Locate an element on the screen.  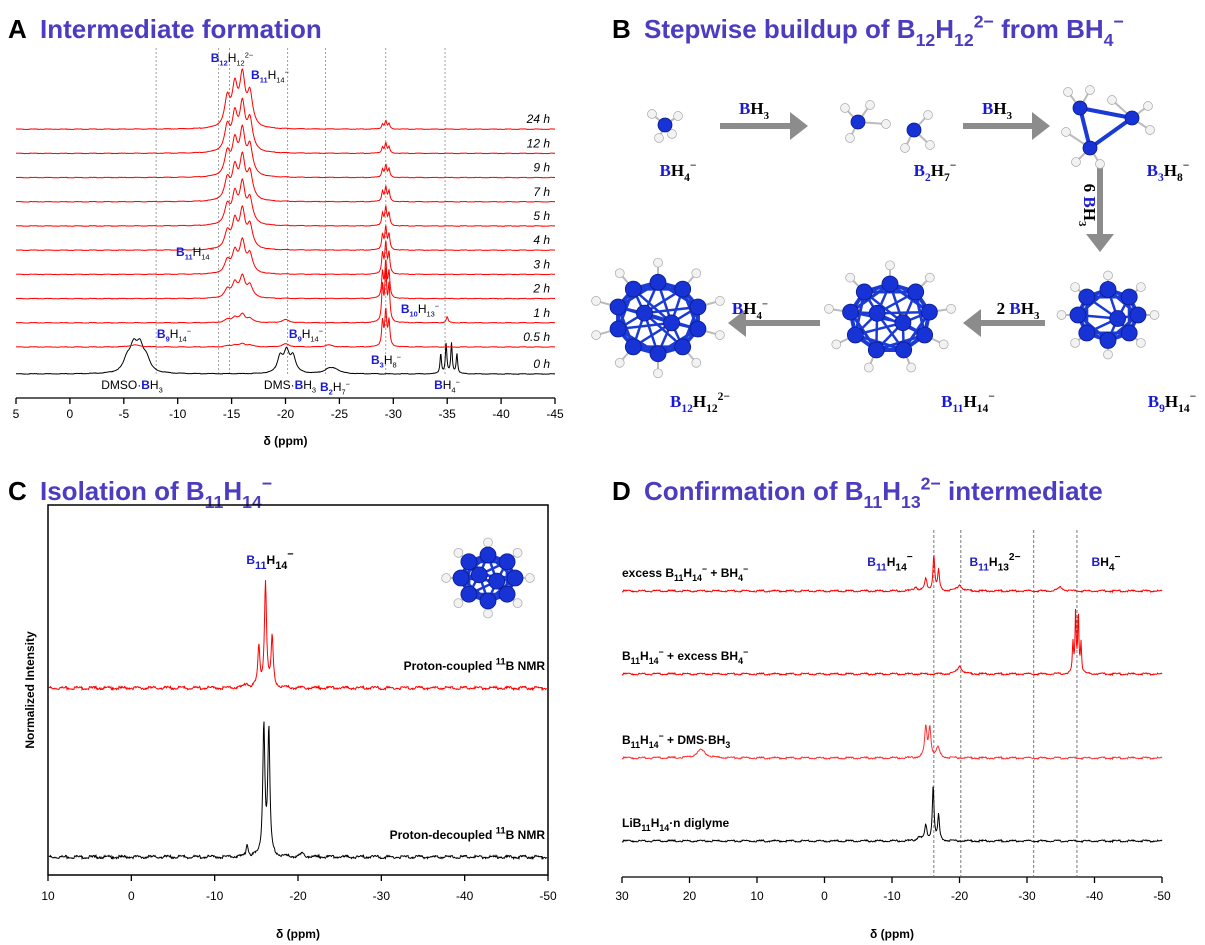
text-part: + excess BH is located at coordinates (701, 656).